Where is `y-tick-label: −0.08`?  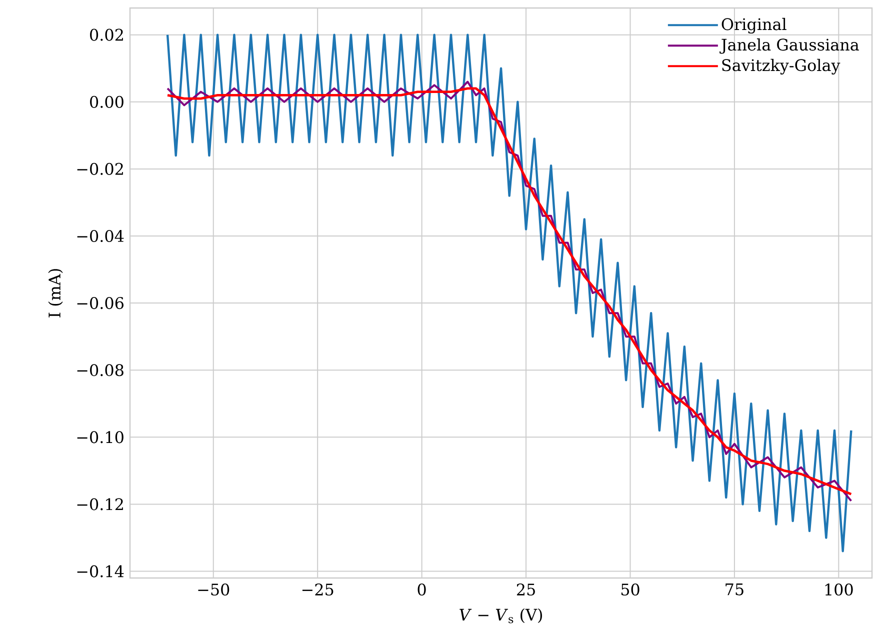
y-tick-label: −0.08 is located at coordinates (100, 370).